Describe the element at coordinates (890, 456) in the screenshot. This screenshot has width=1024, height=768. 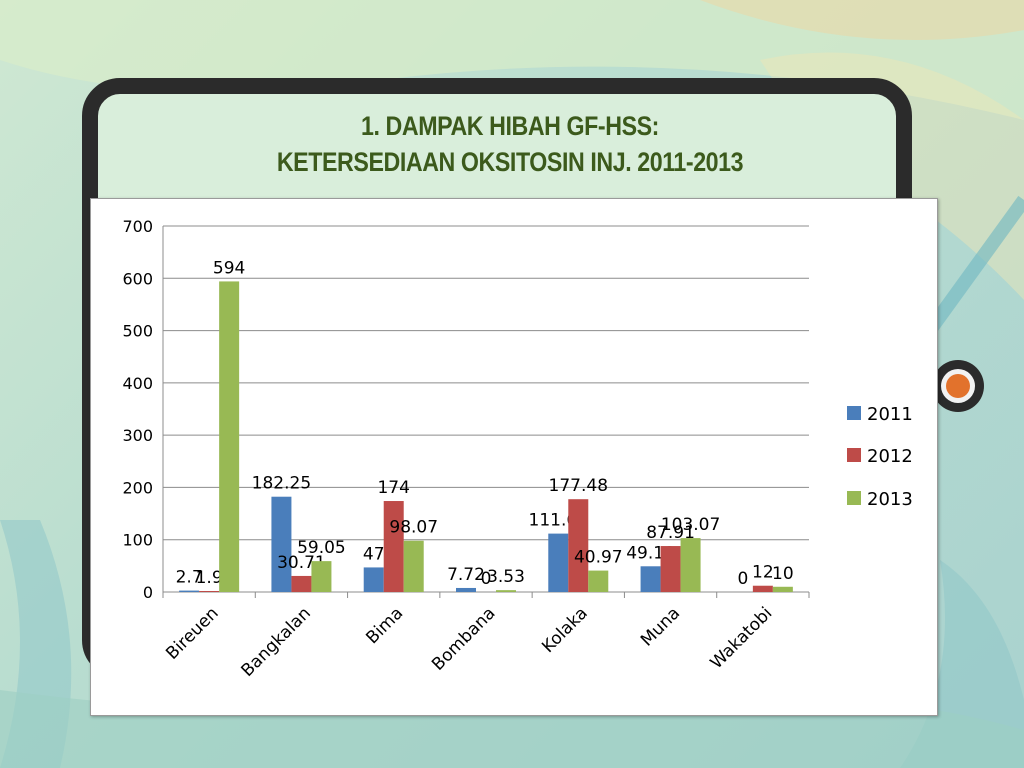
I see `legend-label-2012: 2012` at that location.